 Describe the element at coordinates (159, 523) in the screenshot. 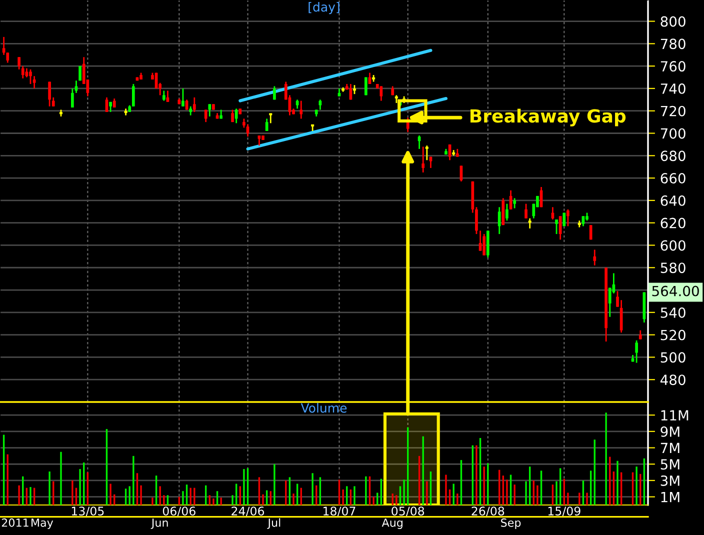

I see `x2-tick-label: Jun` at that location.